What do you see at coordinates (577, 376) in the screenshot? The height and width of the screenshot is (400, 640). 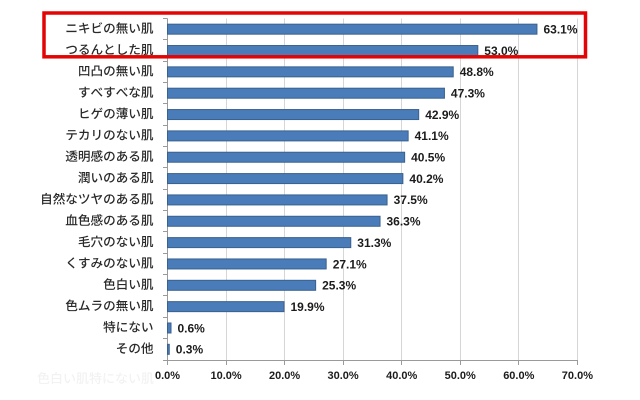 I see `svg-text: 70.0%` at bounding box center [577, 376].